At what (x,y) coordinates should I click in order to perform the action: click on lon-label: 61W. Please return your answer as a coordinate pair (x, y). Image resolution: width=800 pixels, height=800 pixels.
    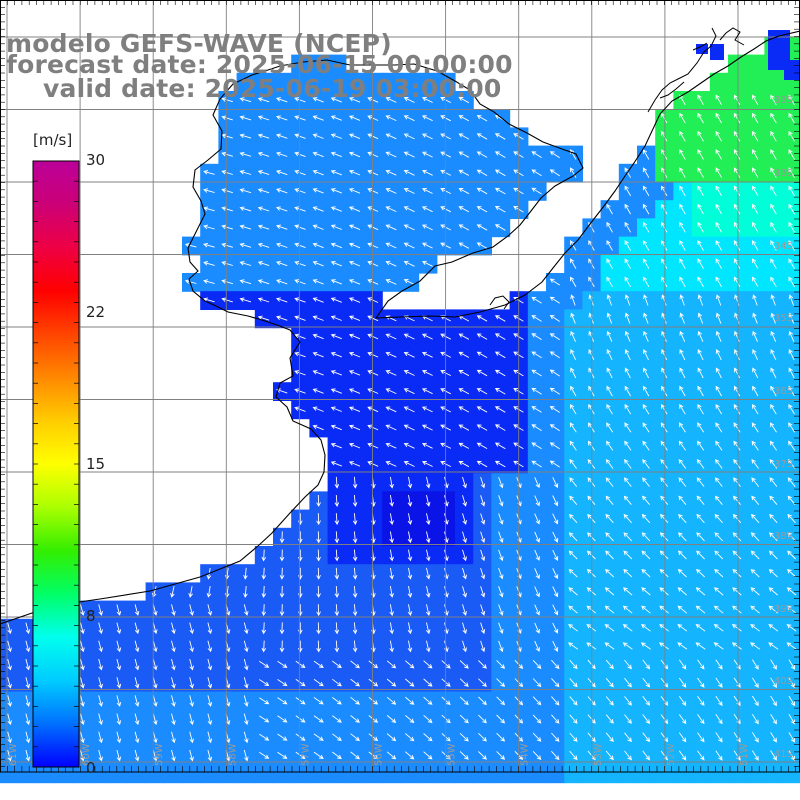
    Looking at the image, I should click on (13, 754).